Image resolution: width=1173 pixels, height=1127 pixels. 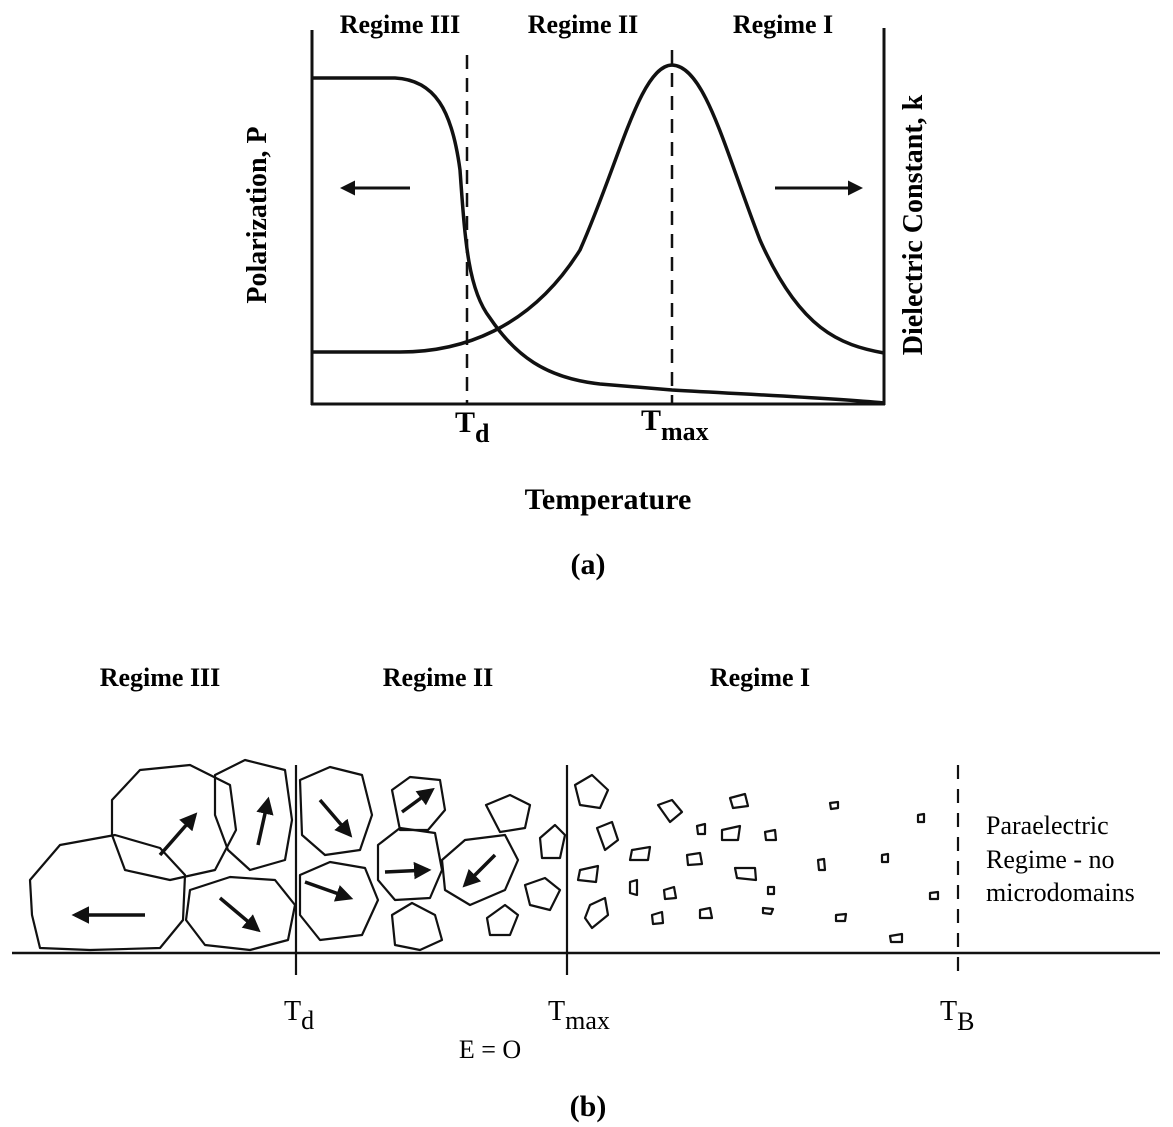 What do you see at coordinates (608, 499) in the screenshot?
I see `x-label: Temperature` at bounding box center [608, 499].